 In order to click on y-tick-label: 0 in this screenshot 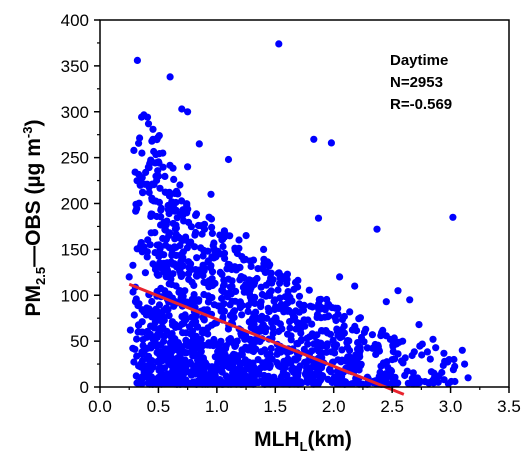, I will do `click(84, 387)`.